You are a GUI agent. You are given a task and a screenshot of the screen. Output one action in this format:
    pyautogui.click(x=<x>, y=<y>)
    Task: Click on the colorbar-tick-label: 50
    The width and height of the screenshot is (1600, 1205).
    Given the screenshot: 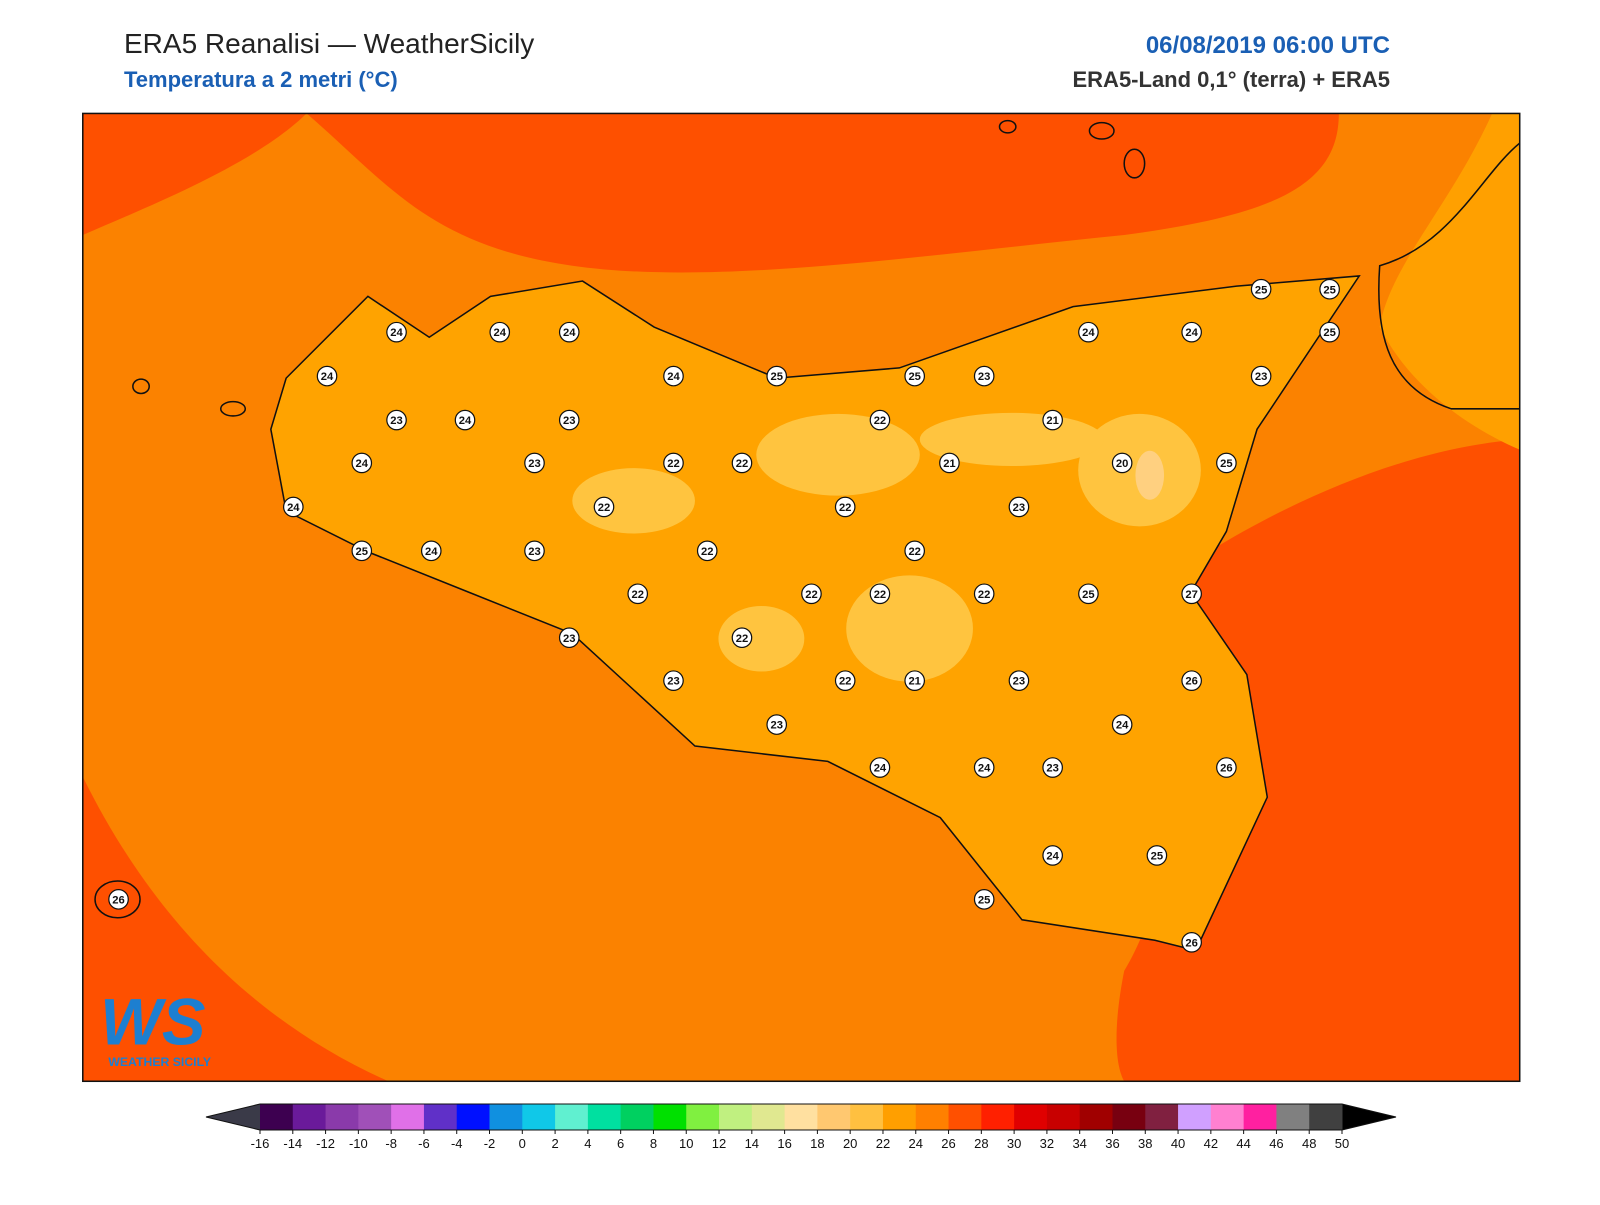 What is the action you would take?
    pyautogui.click(x=1342, y=1143)
    